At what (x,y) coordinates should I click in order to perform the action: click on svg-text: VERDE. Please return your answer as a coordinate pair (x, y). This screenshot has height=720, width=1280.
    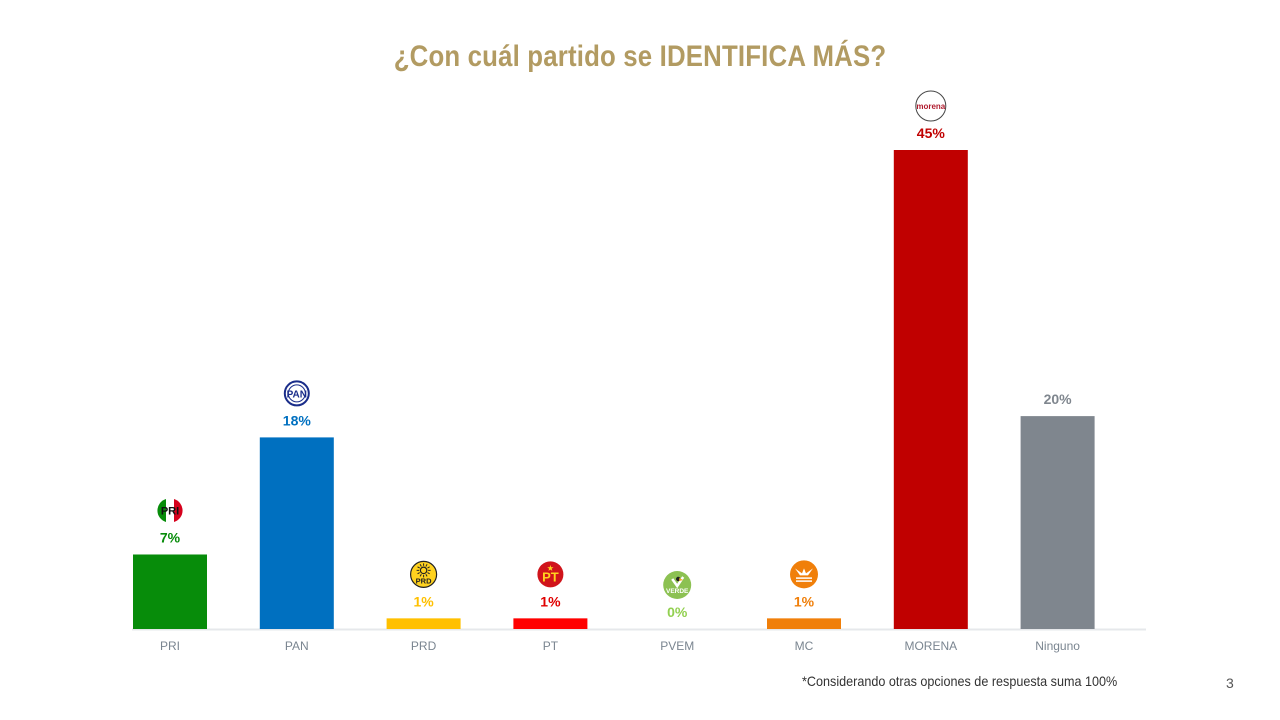
    Looking at the image, I should click on (677, 591).